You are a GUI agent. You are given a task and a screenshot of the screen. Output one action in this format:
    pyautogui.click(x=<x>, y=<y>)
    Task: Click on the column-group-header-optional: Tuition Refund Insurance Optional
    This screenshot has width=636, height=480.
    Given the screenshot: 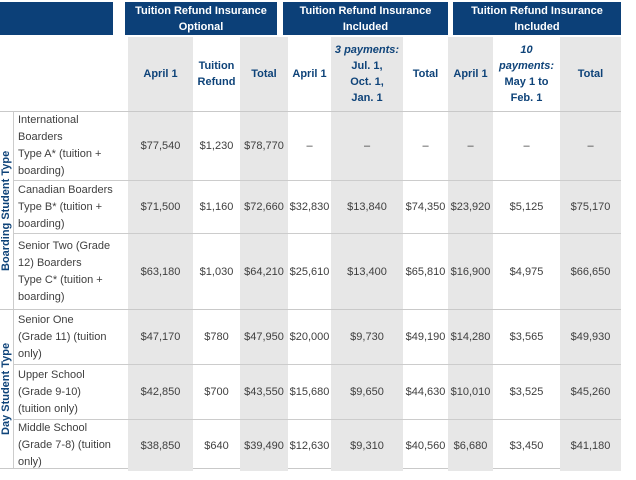 What is the action you would take?
    pyautogui.click(x=201, y=18)
    